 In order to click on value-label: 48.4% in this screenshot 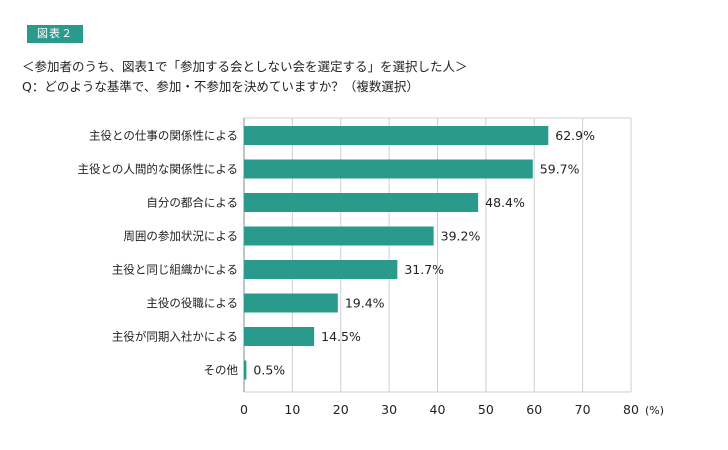, I will do `click(505, 202)`.